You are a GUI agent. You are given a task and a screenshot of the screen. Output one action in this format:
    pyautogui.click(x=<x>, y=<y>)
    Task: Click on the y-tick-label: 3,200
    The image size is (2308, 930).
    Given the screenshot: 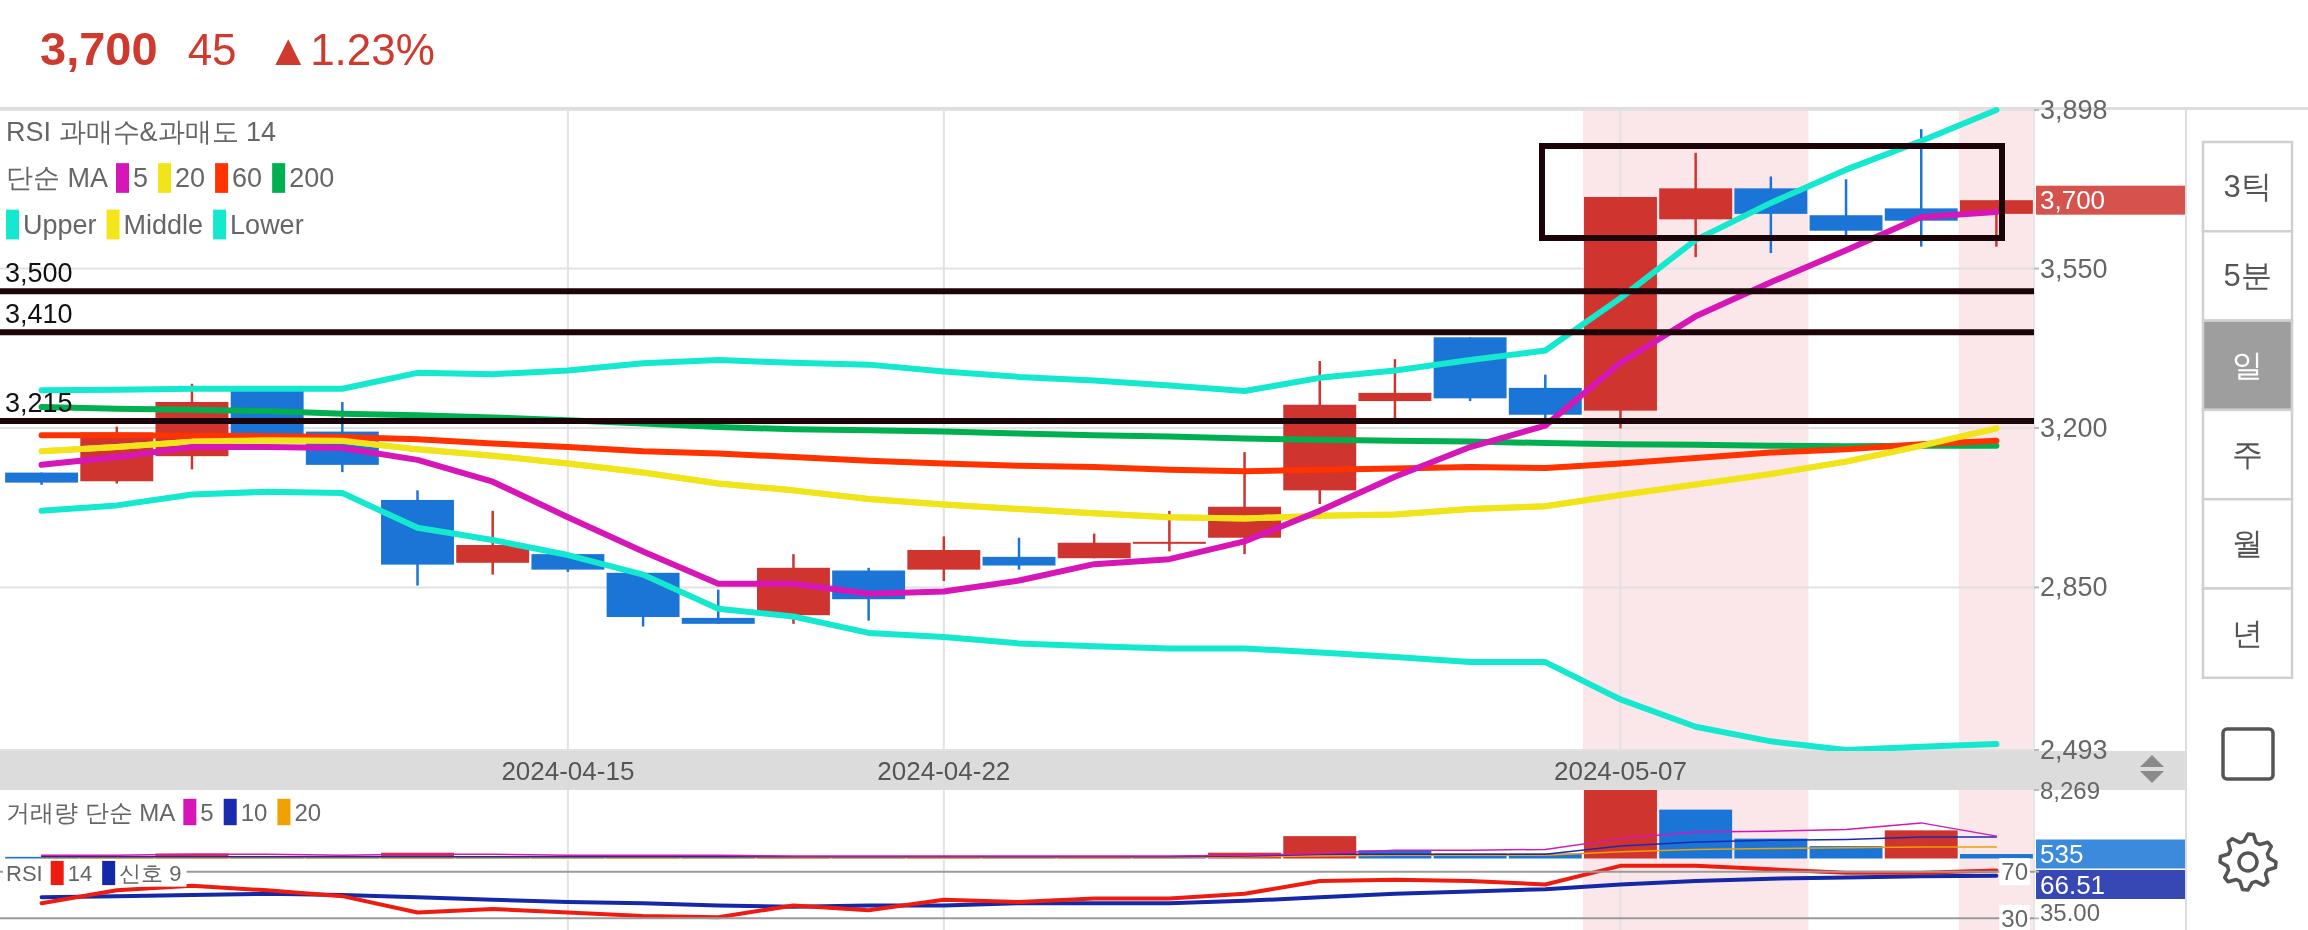 What is the action you would take?
    pyautogui.click(x=2074, y=427)
    